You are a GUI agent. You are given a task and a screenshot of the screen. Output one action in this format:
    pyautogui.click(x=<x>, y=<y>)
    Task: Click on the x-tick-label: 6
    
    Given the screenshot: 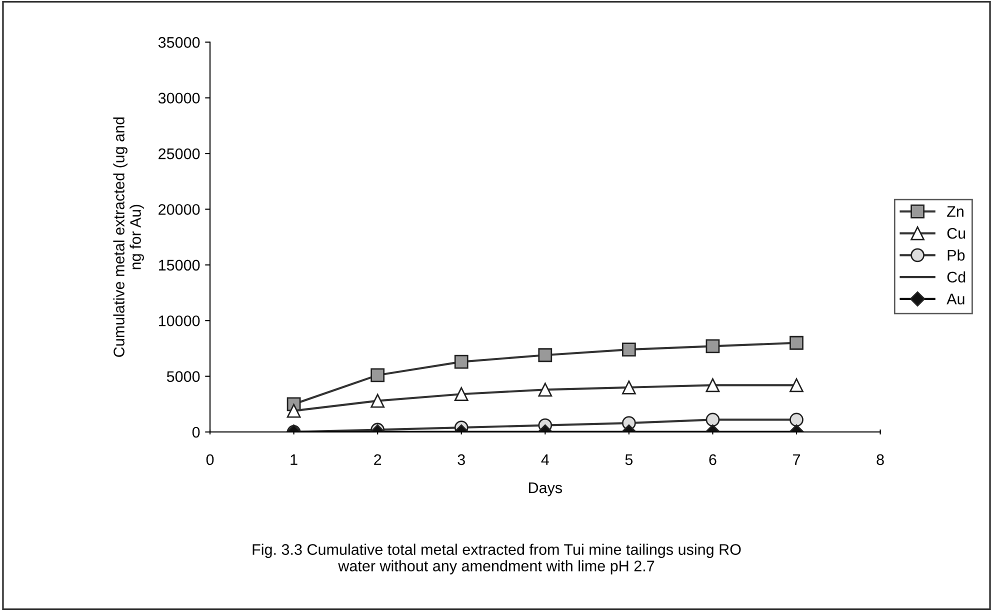 What is the action you would take?
    pyautogui.click(x=712, y=460)
    